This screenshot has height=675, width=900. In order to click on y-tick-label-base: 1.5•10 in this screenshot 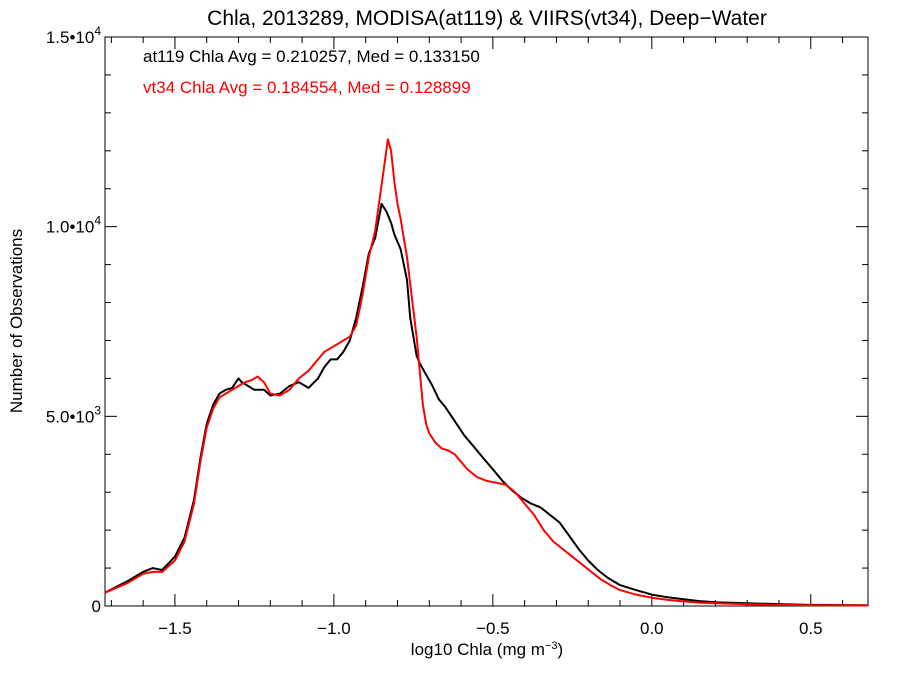, I will do `click(70, 37)`.